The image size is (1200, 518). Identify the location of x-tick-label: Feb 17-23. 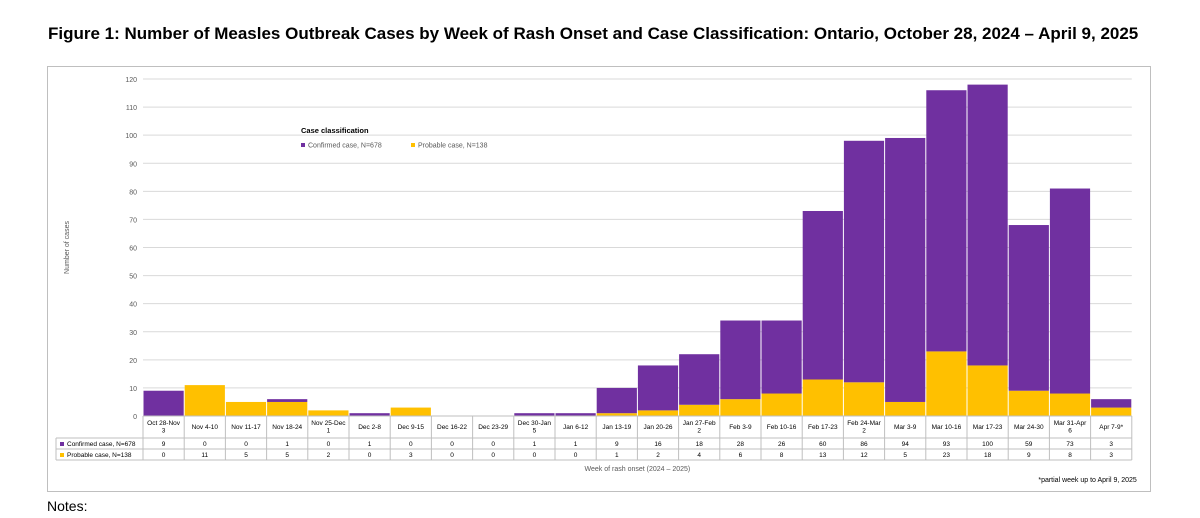
(823, 427).